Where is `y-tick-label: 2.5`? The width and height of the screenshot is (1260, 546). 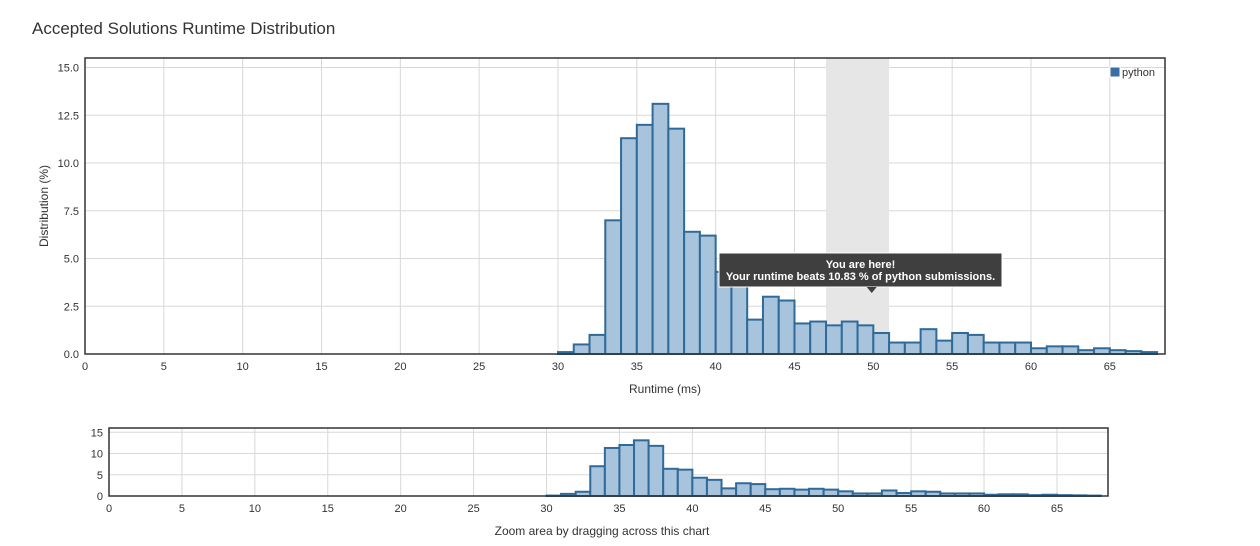 y-tick-label: 2.5 is located at coordinates (71, 307).